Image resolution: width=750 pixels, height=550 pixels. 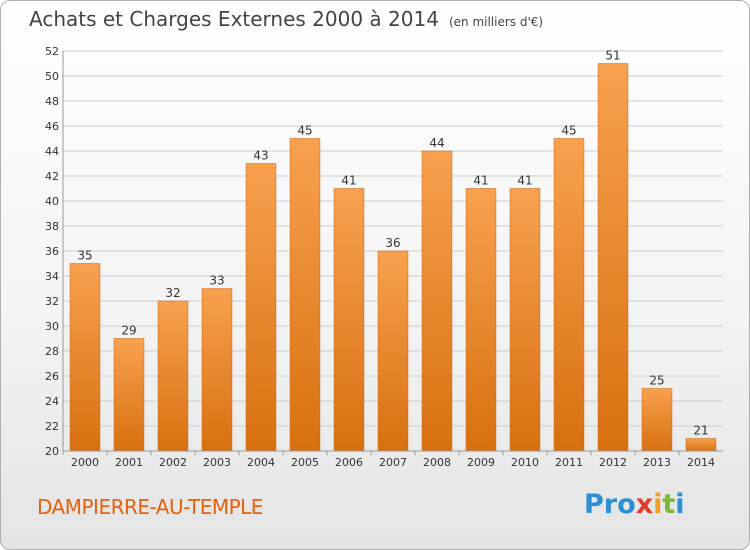 What do you see at coordinates (569, 462) in the screenshot?
I see `x-tick-label: 2011` at bounding box center [569, 462].